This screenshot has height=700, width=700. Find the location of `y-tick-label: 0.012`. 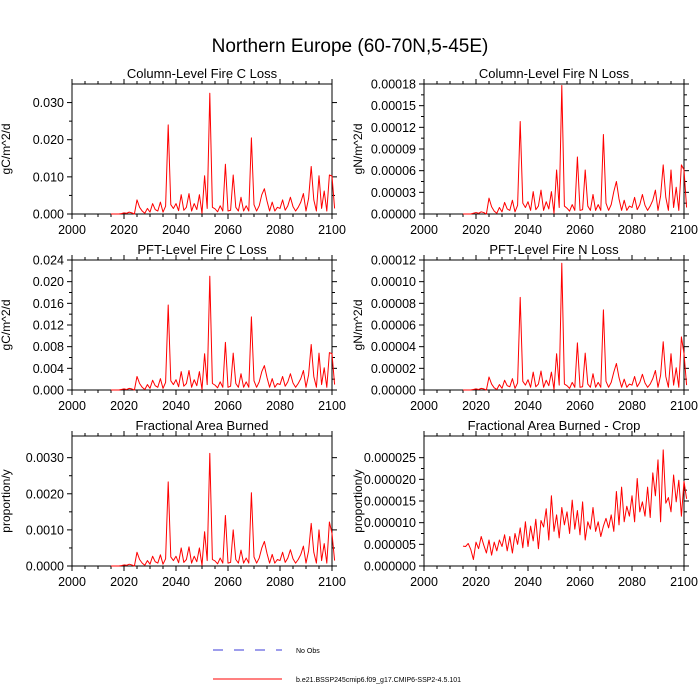

y-tick-label: 0.012 is located at coordinates (48, 326).